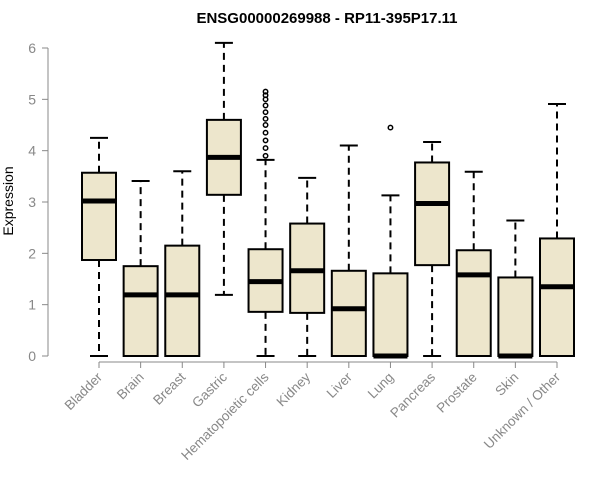 Image resolution: width=600 pixels, height=500 pixels. I want to click on y-axis-label: Expression, so click(8, 200).